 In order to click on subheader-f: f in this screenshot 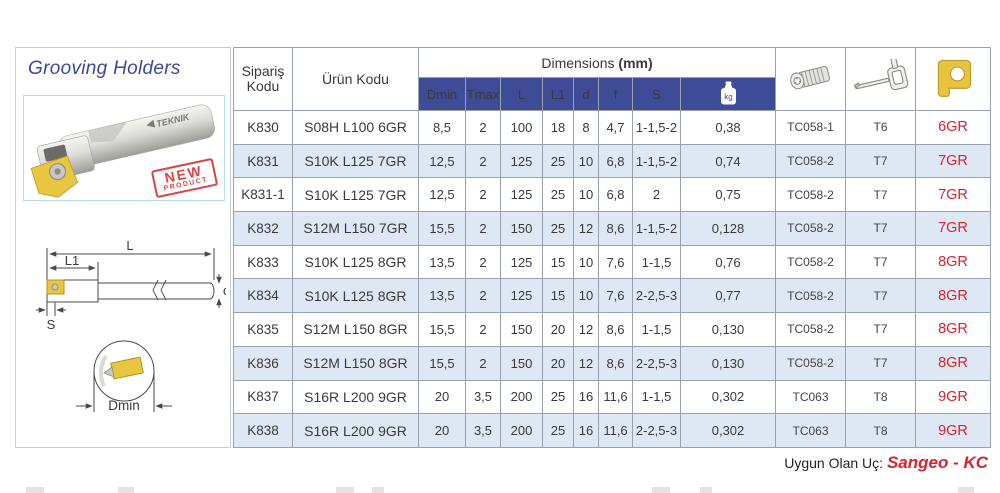, I will do `click(615, 94)`.